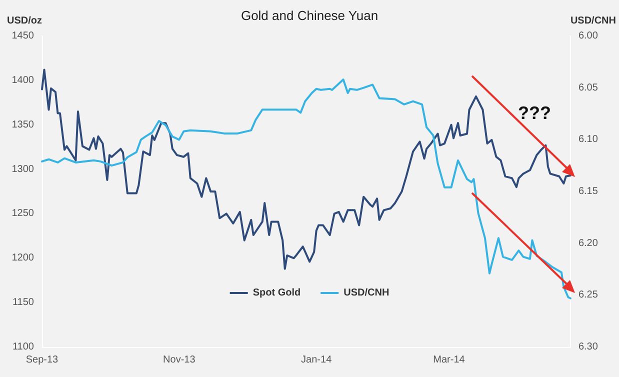 The height and width of the screenshot is (377, 619). Describe the element at coordinates (179, 360) in the screenshot. I see `x-tick-label: Nov-13` at that location.